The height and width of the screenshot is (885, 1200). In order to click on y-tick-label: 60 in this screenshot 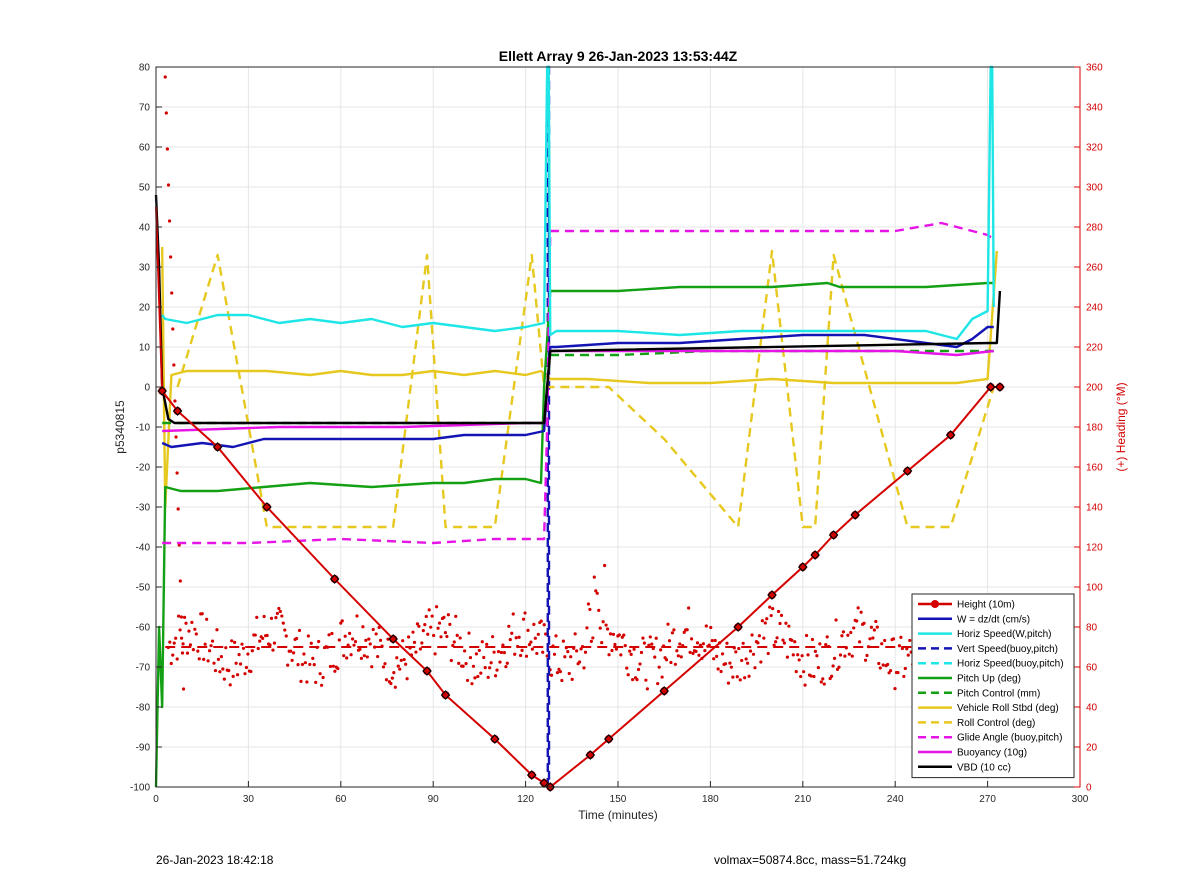, I will do `click(145, 148)`.